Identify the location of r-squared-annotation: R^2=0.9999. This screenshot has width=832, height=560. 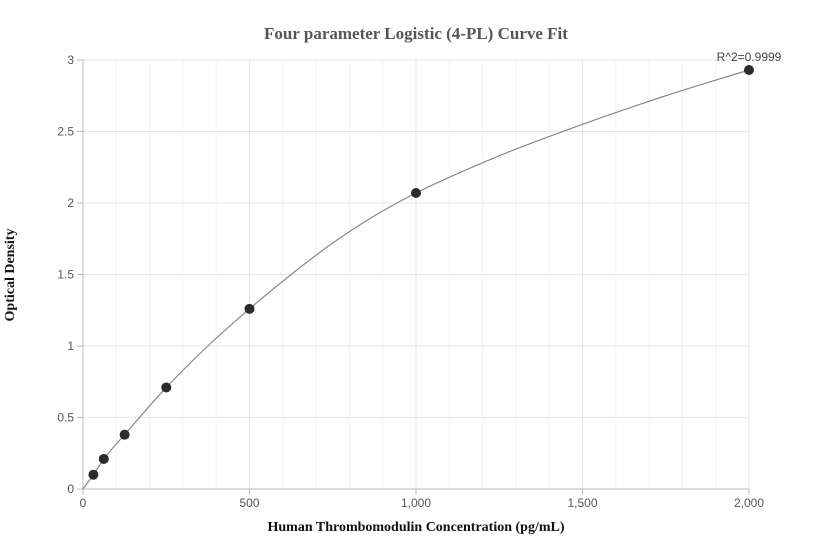
(749, 57).